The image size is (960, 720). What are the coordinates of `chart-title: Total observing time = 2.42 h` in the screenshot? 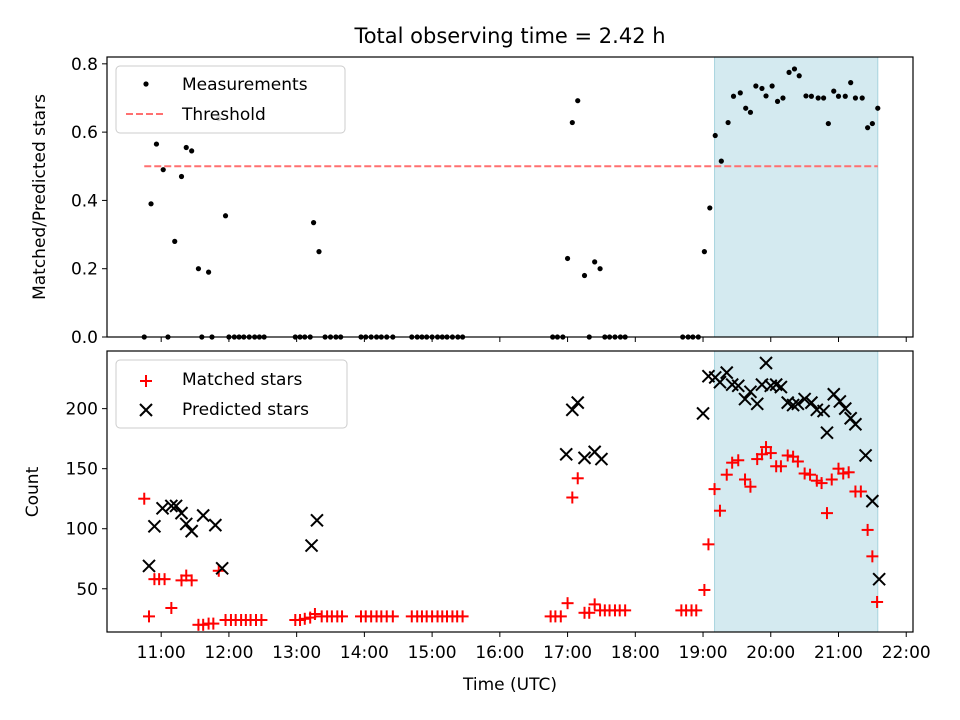 It's located at (509, 36).